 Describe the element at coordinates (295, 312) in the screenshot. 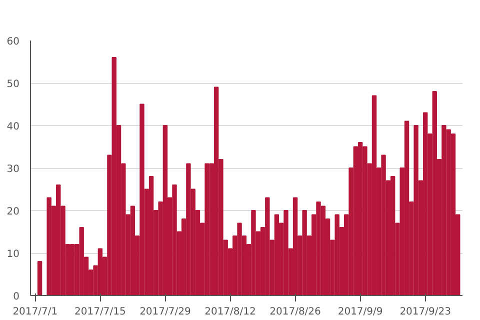

I see `x-tick-label: 2017/8/26` at that location.